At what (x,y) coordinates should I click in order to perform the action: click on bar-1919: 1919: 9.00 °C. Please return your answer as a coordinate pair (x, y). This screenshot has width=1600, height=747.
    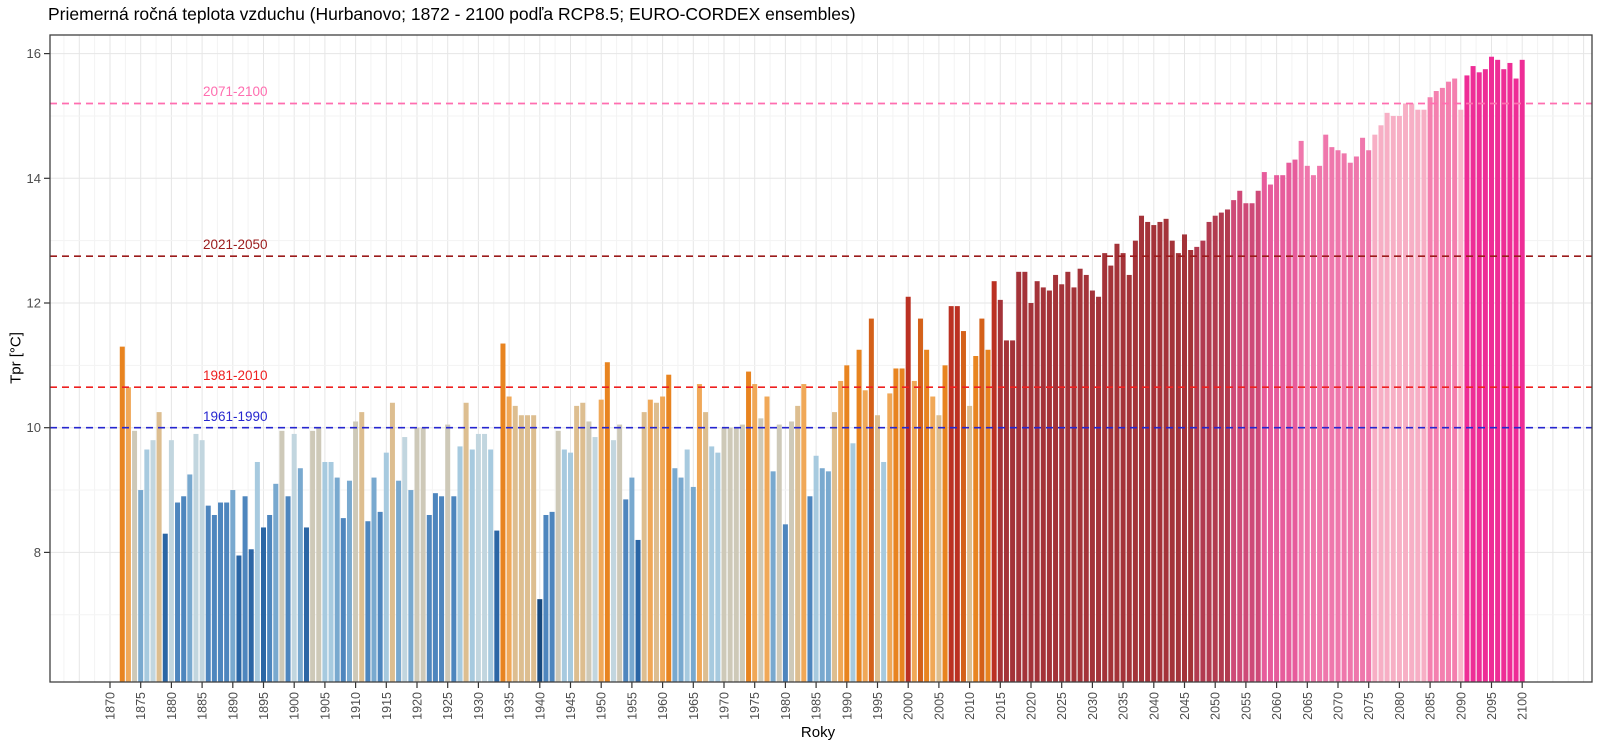
    Looking at the image, I should click on (411, 586).